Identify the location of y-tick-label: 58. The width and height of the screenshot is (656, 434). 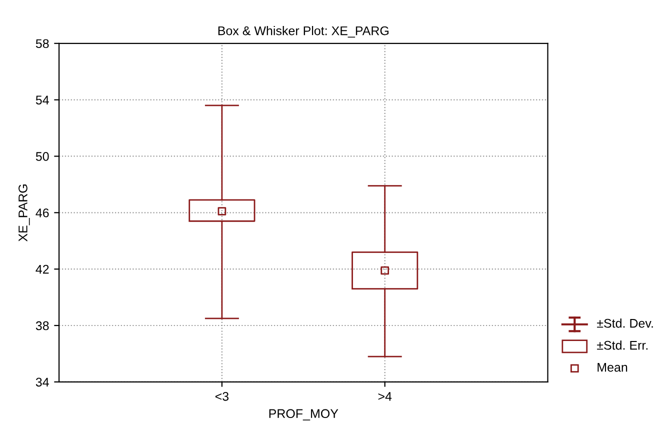
(42, 43).